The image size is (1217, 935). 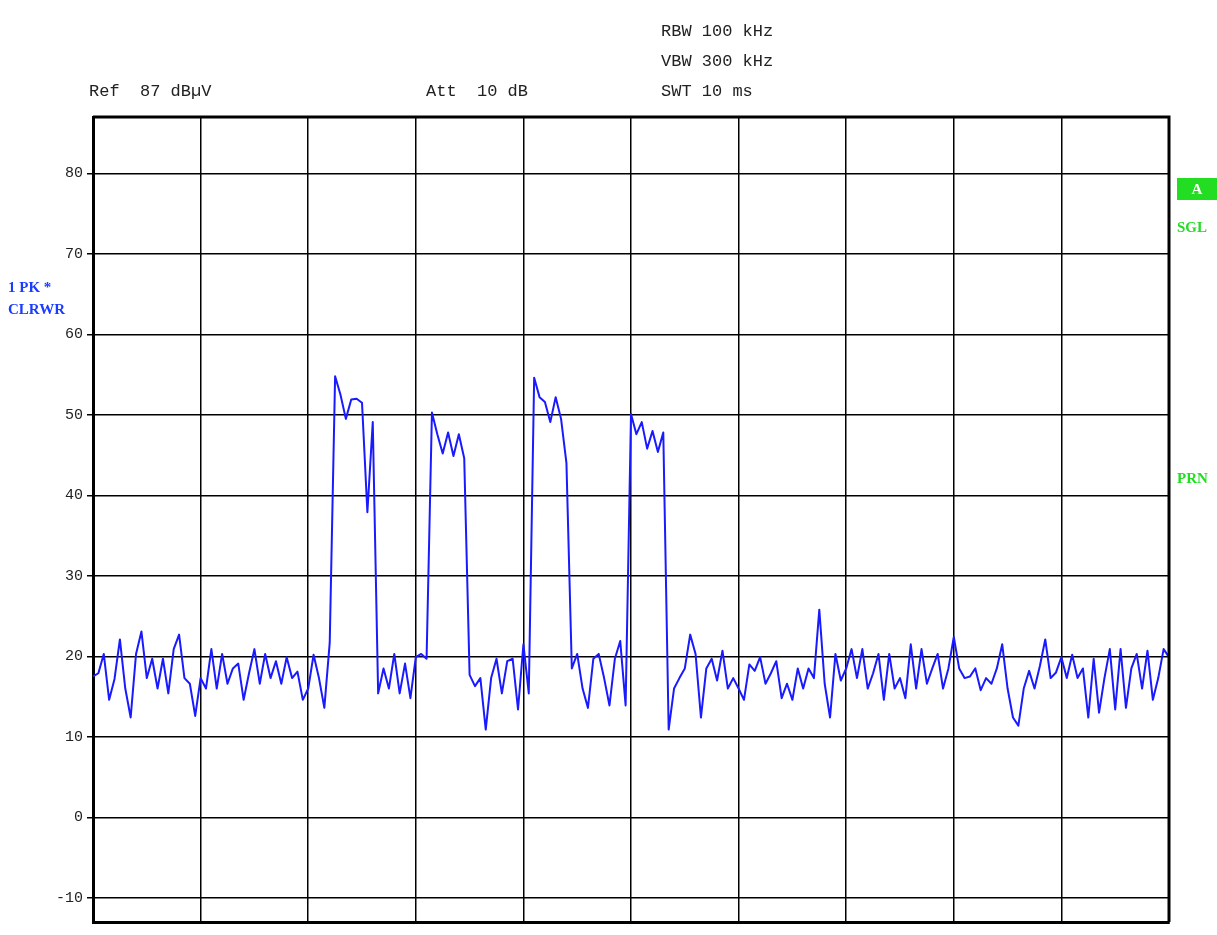 I want to click on y-tick-label: 60, so click(x=73, y=335).